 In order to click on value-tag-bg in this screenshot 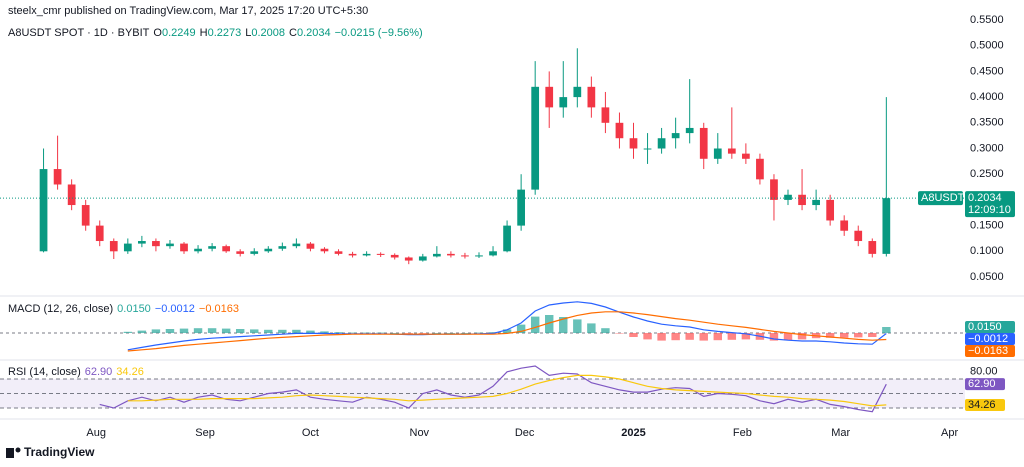, I will do `click(990, 339)`.